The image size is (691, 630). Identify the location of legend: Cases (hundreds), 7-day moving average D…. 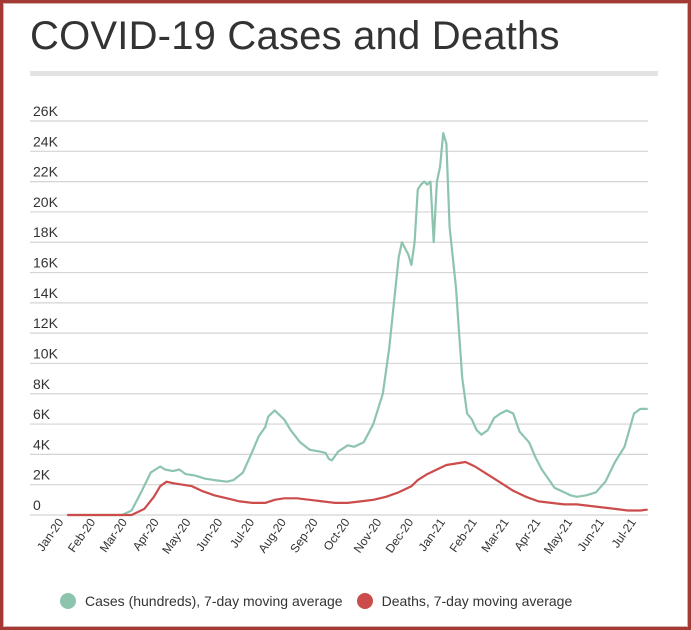
(323, 601).